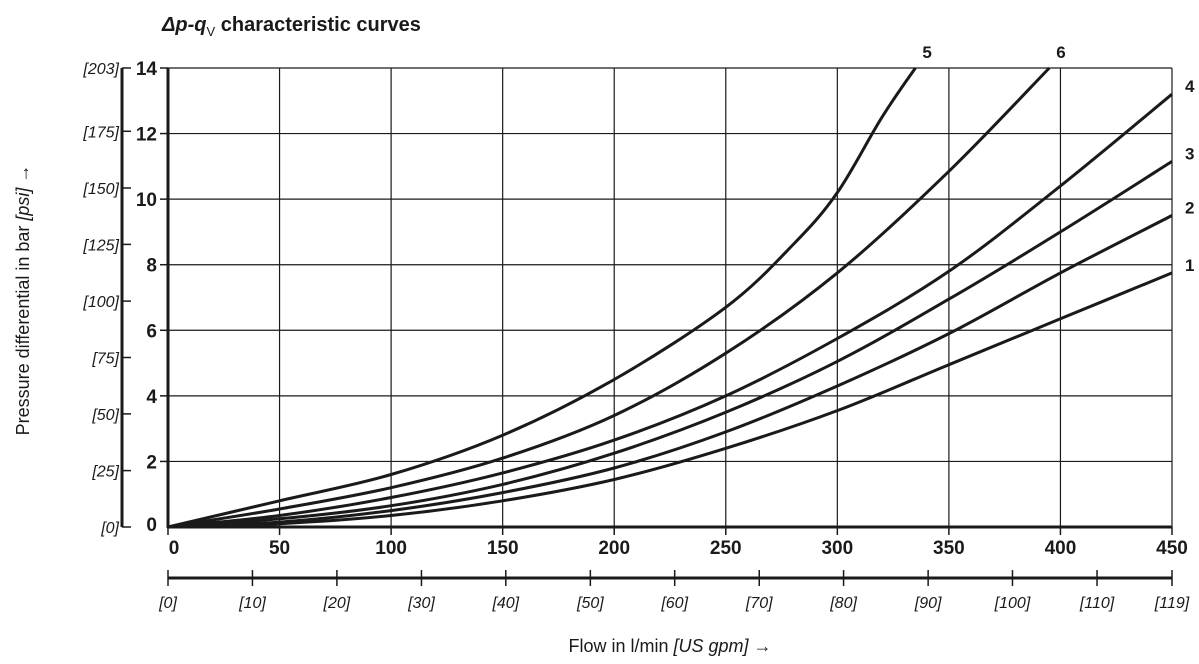 This screenshot has width=1199, height=664. Describe the element at coordinates (505, 603) in the screenshot. I see `x-secondary-tick-label: [40]` at that location.